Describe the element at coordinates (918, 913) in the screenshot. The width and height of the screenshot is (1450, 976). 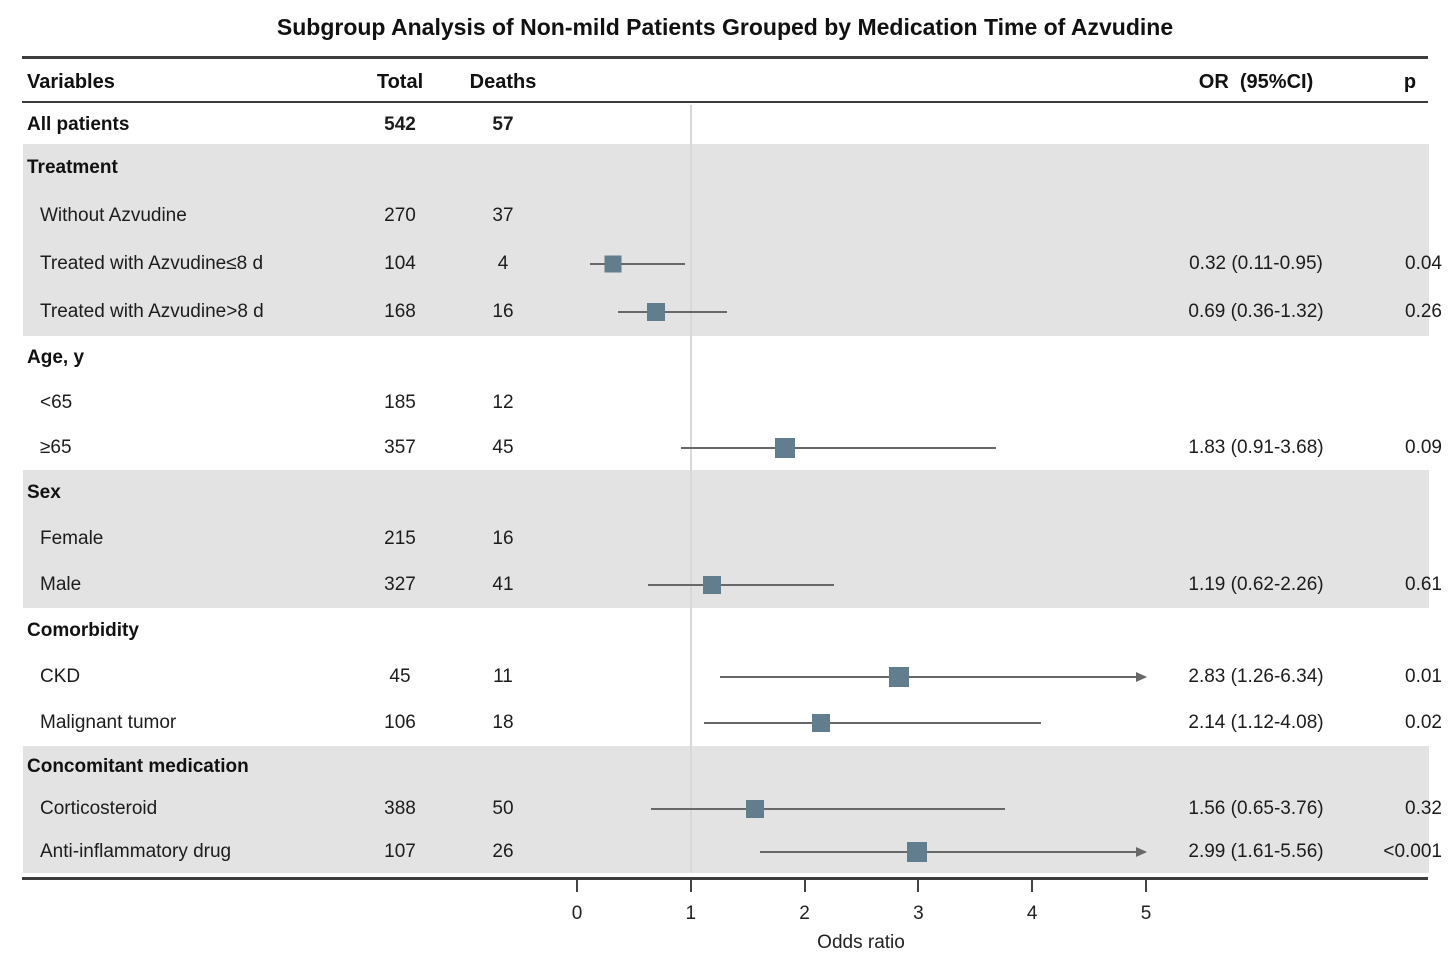
I see `x-axis-tick-label: 3` at that location.